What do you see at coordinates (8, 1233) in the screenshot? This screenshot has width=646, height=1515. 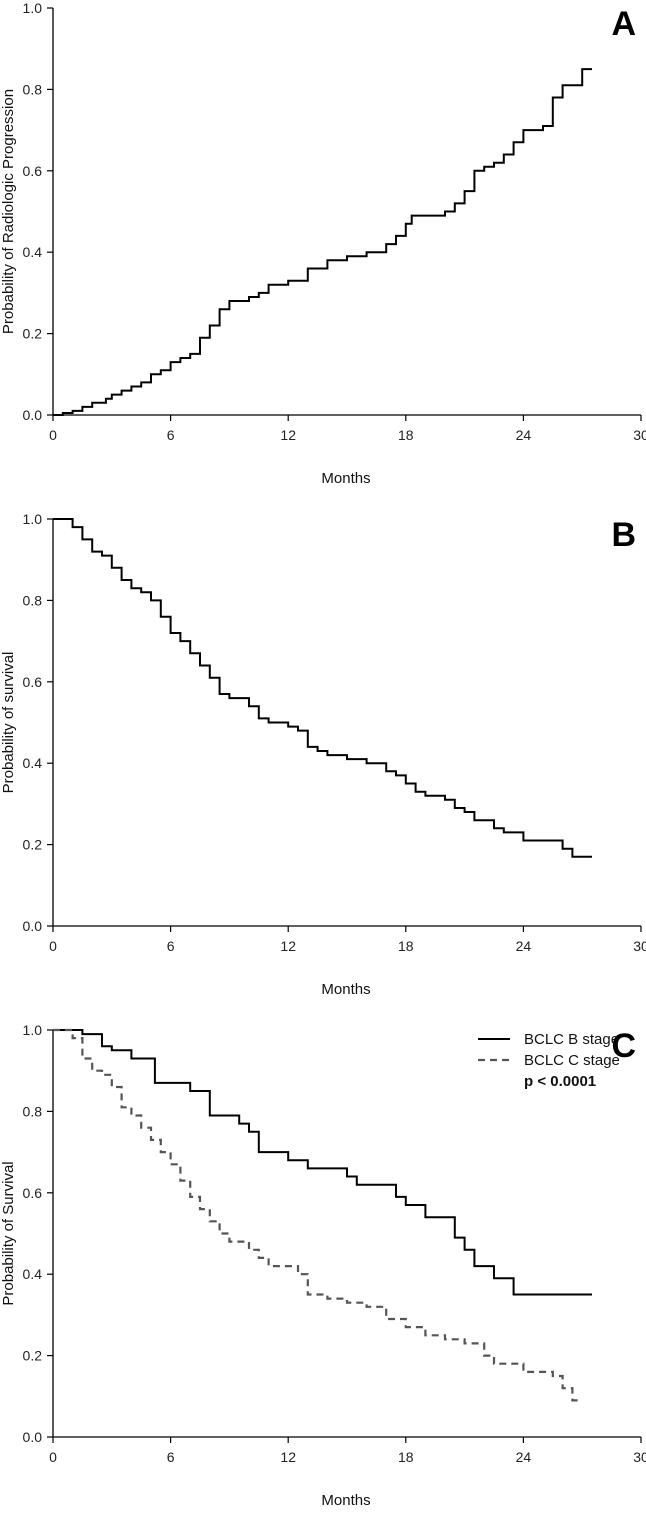 I see `y-axis-title: Probability of Survival` at bounding box center [8, 1233].